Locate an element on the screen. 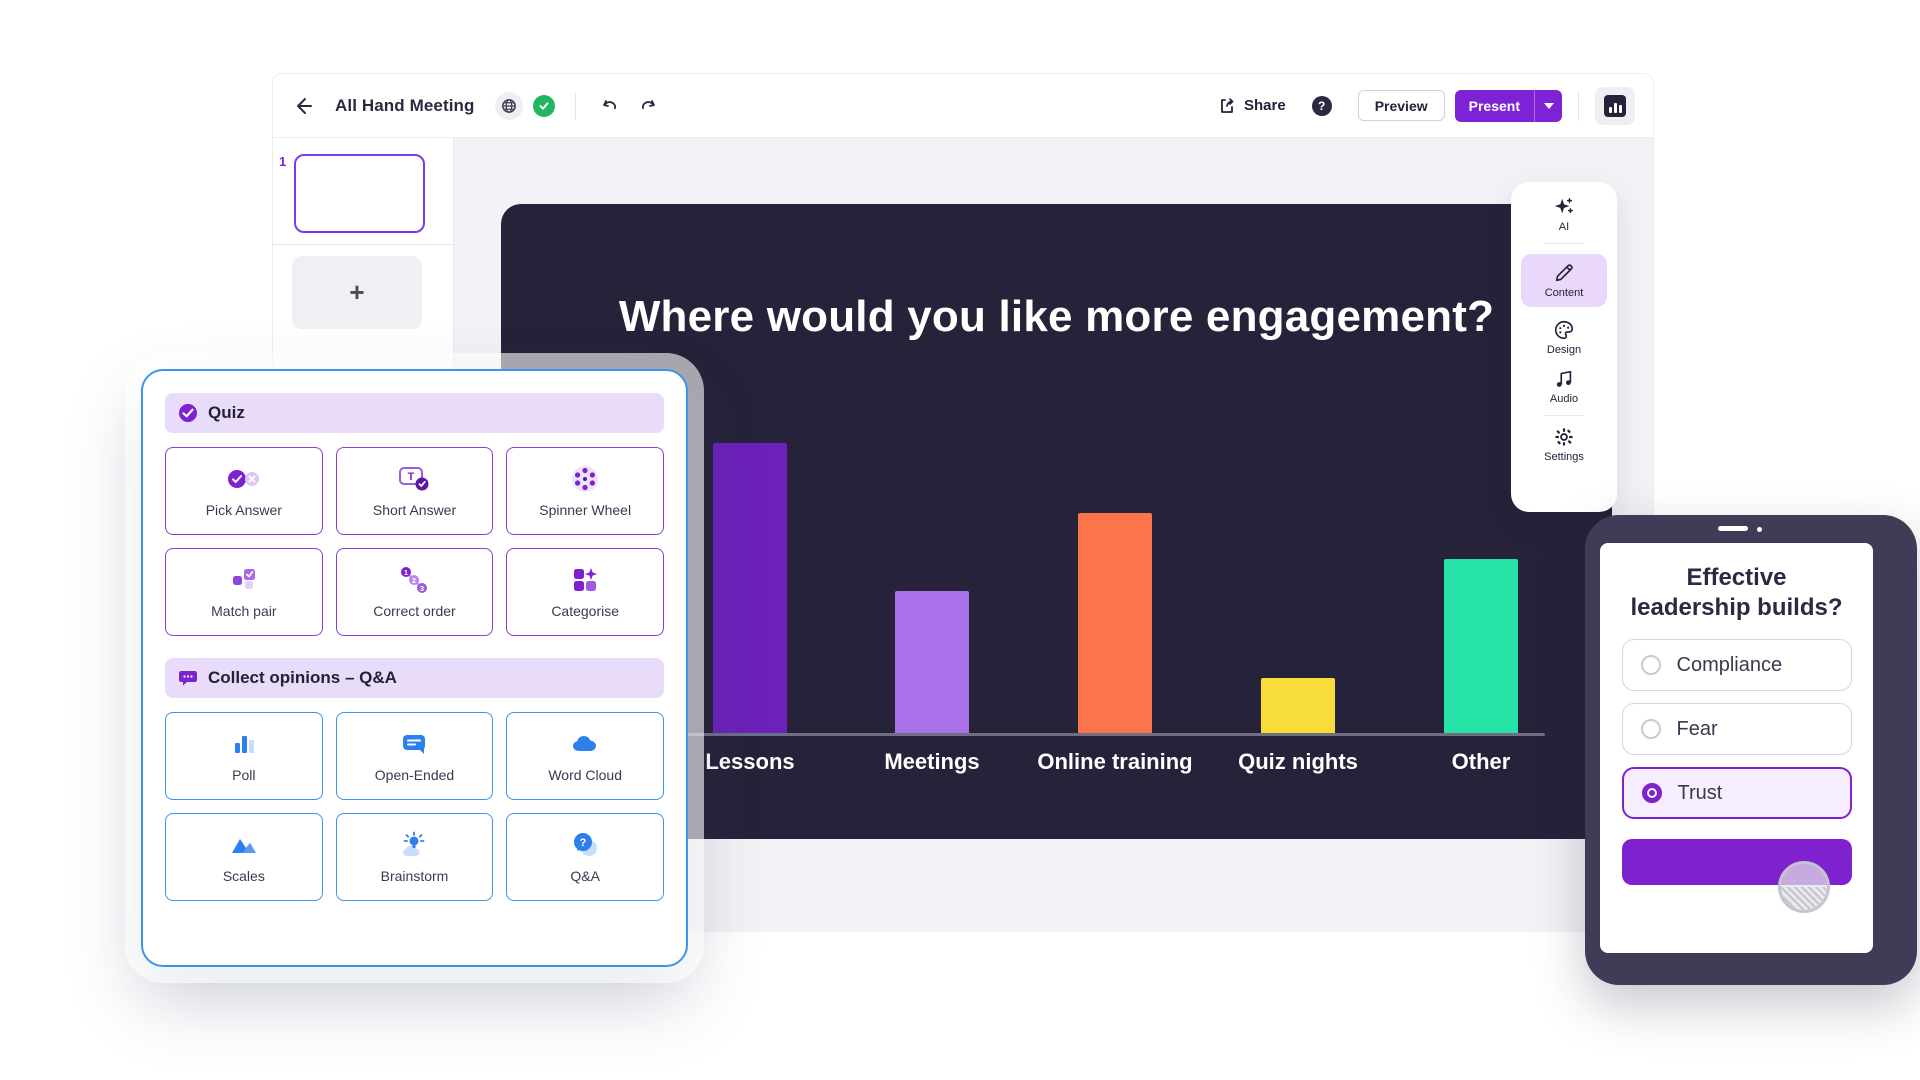 Image resolution: width=1920 pixels, height=1080 pixels. back-button is located at coordinates (303, 106).